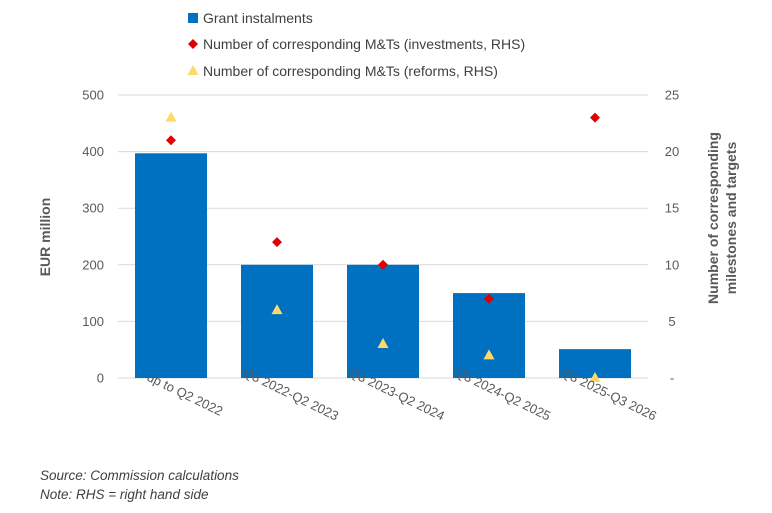 The height and width of the screenshot is (513, 772). I want to click on rhs-note: Note: RHS = right hand side, so click(124, 494).